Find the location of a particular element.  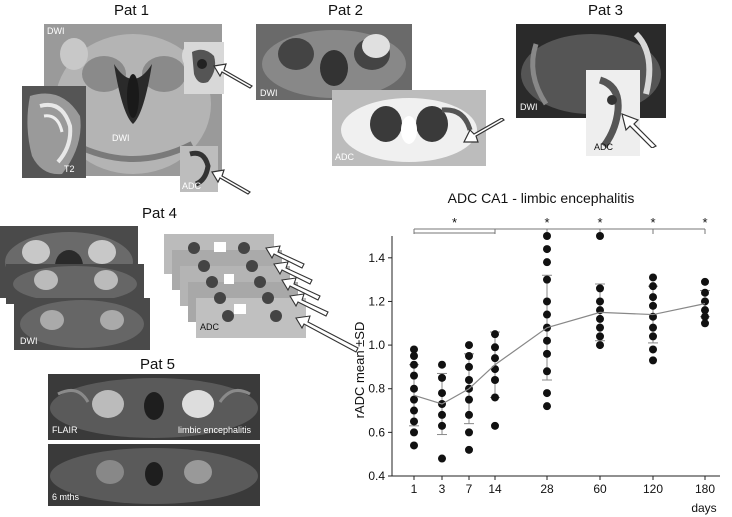

pat5-limbic-label: limbic encephalitis is located at coordinates (215, 430).